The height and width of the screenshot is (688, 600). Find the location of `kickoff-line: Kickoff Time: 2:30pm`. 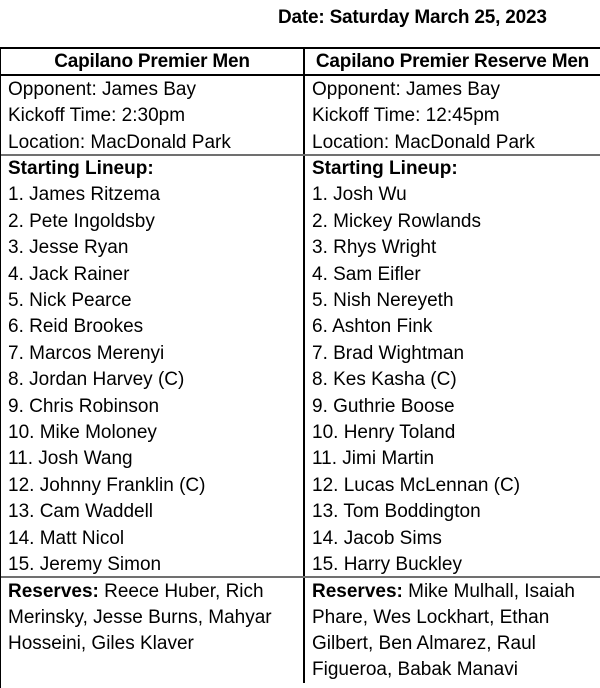

kickoff-line: Kickoff Time: 2:30pm is located at coordinates (97, 116).